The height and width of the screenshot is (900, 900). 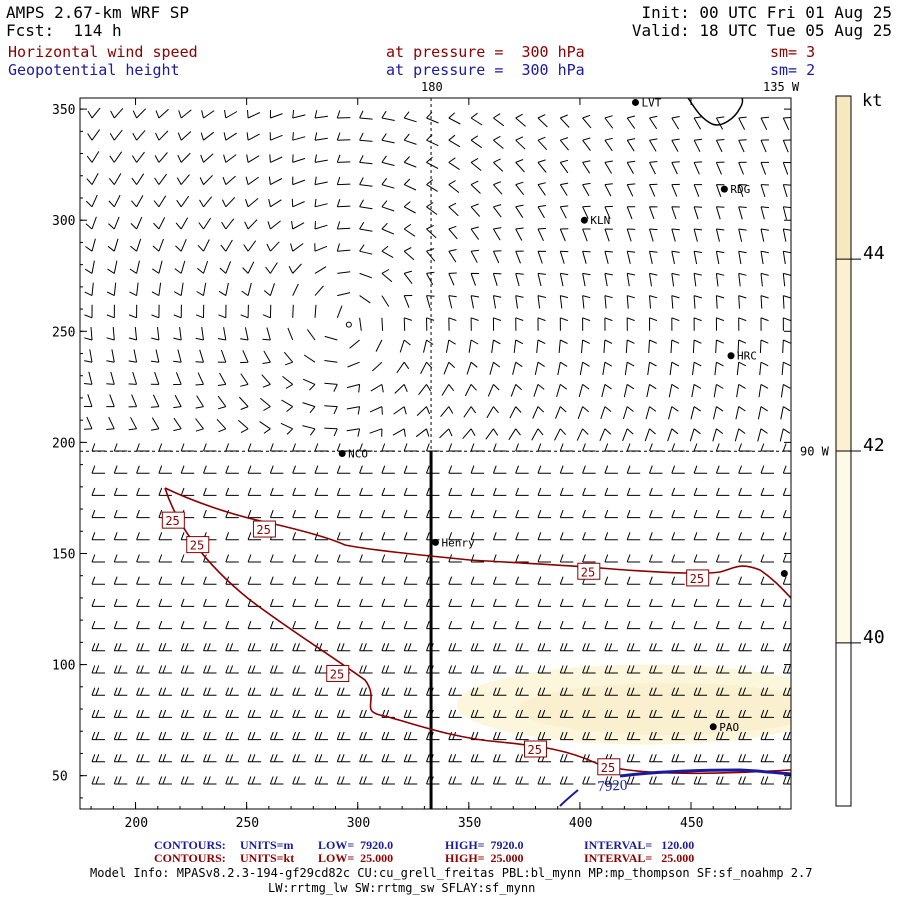 I want to click on field-2-level: at pressure = 300 hPa, so click(x=485, y=70).